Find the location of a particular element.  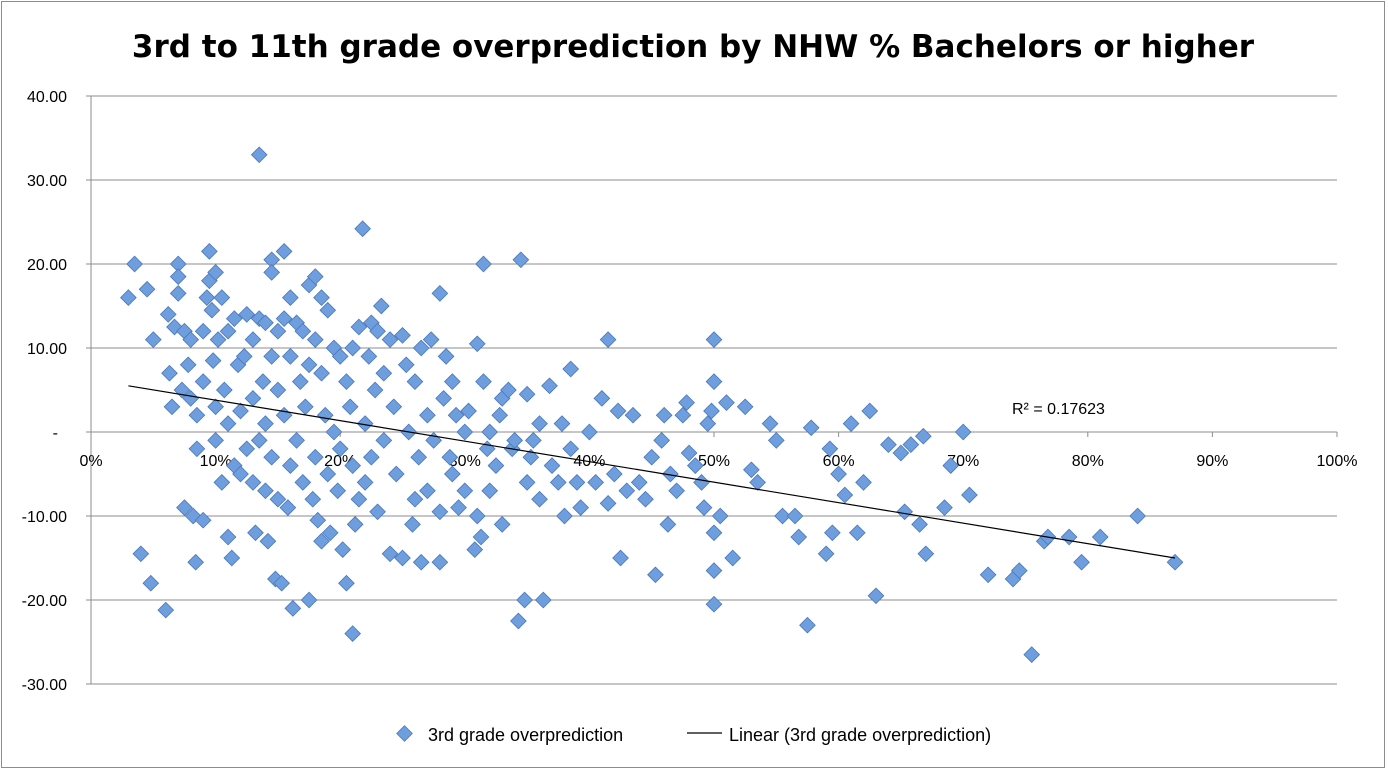

x-tick-label: 90% is located at coordinates (1212, 461).